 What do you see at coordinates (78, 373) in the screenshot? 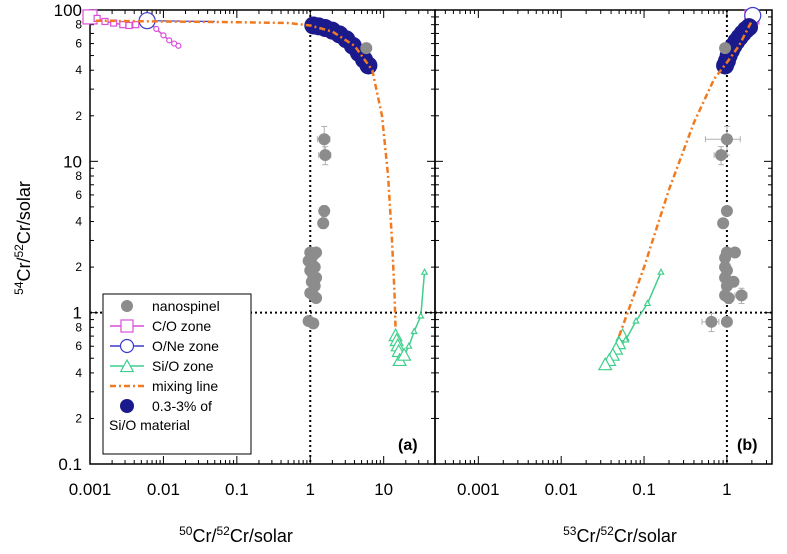
I see `y-minor-label--1-4: 4` at bounding box center [78, 373].